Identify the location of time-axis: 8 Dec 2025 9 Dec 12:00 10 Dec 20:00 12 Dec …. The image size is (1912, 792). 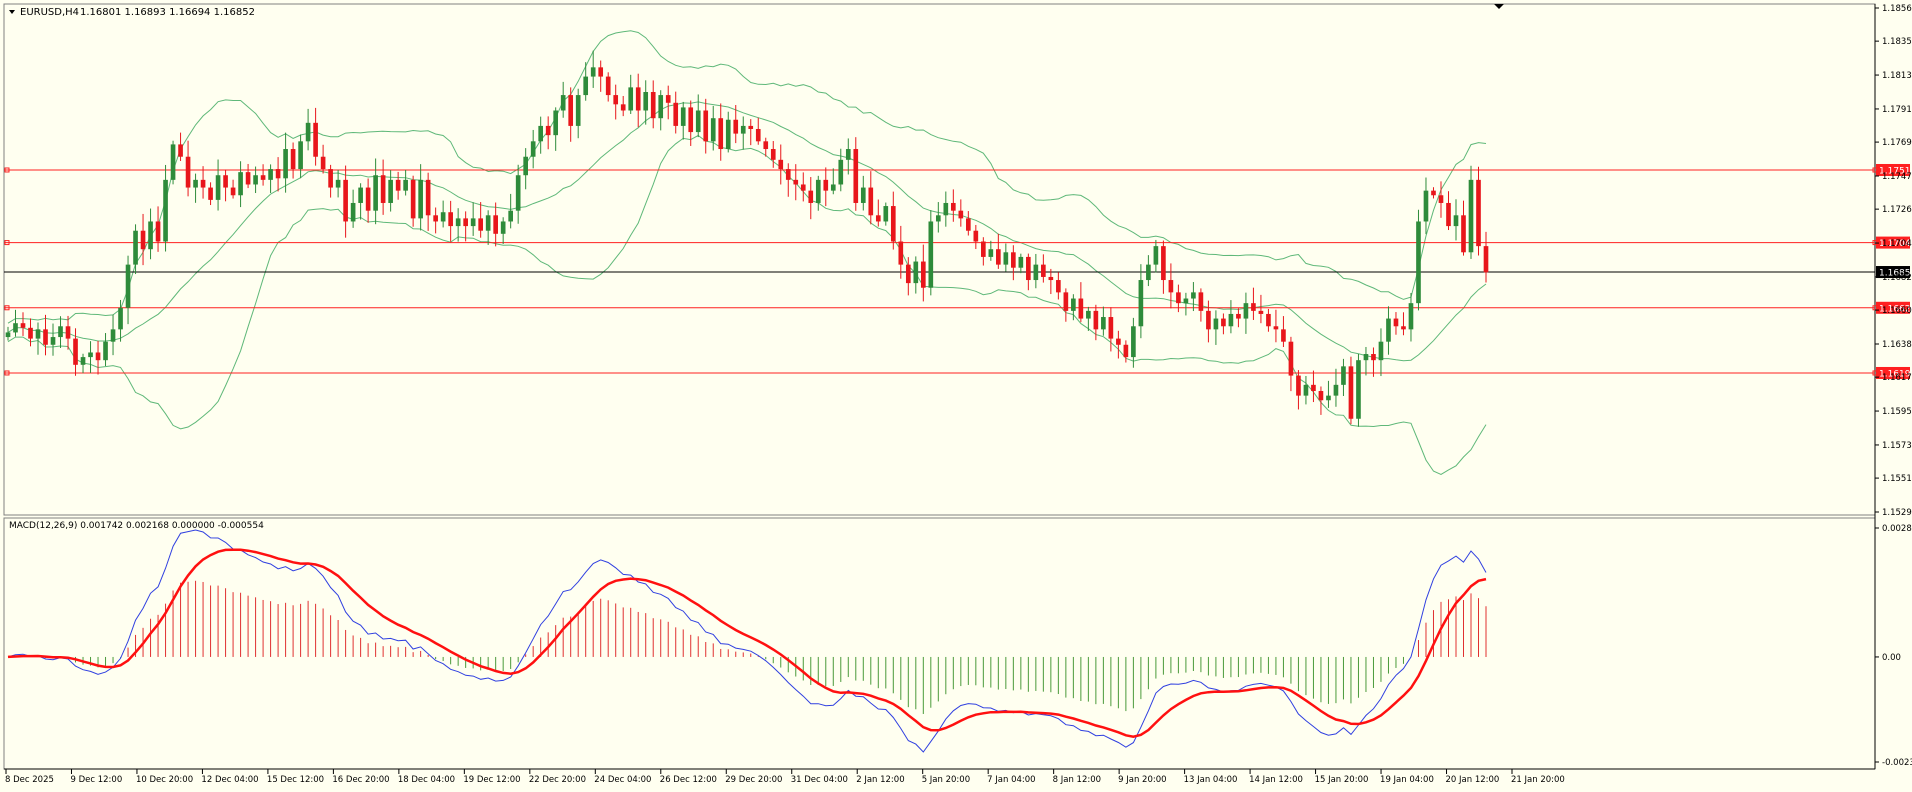
(785, 777).